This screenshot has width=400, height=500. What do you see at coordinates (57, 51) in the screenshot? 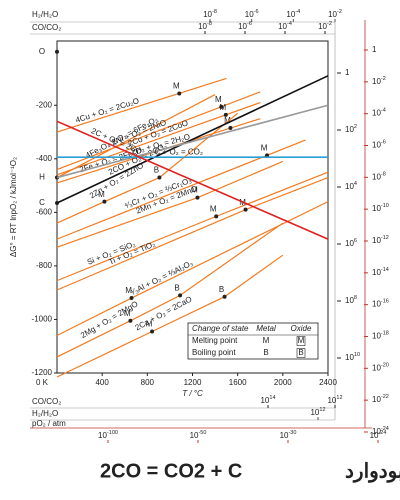
I see `reference-point` at bounding box center [57, 51].